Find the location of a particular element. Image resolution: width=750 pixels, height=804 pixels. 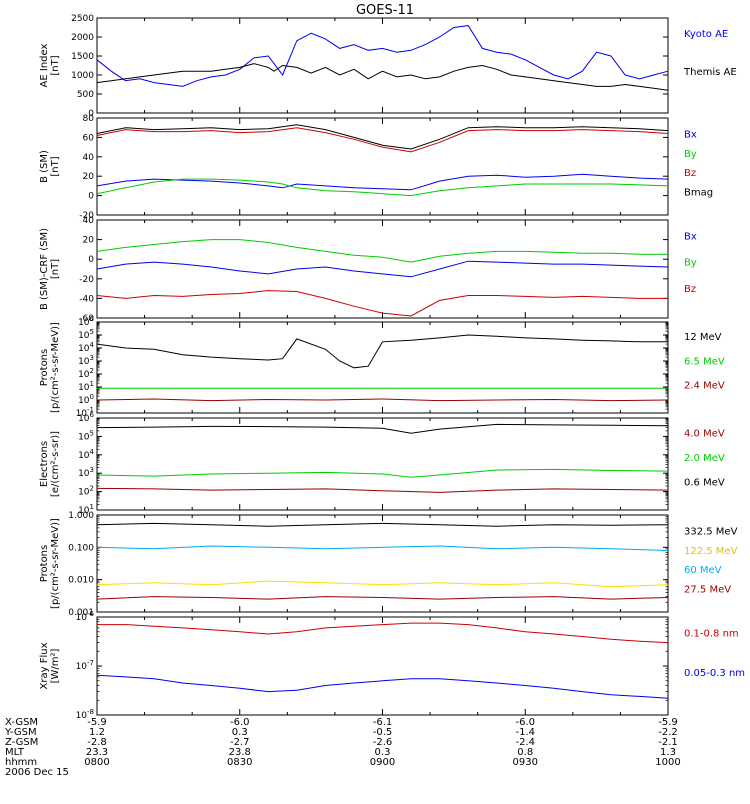

y-tick-label: 10⁻¹ is located at coordinates (85, 412).